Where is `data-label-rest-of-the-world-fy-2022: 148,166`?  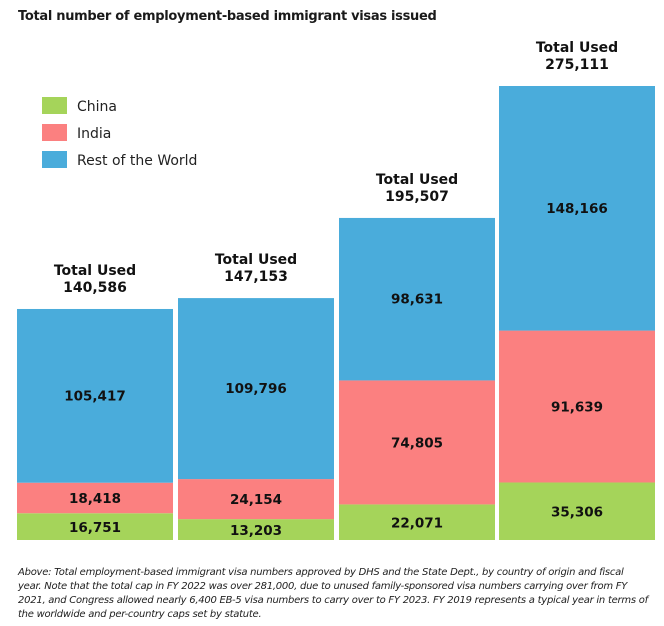 data-label-rest-of-the-world-fy-2022: 148,166 is located at coordinates (577, 209).